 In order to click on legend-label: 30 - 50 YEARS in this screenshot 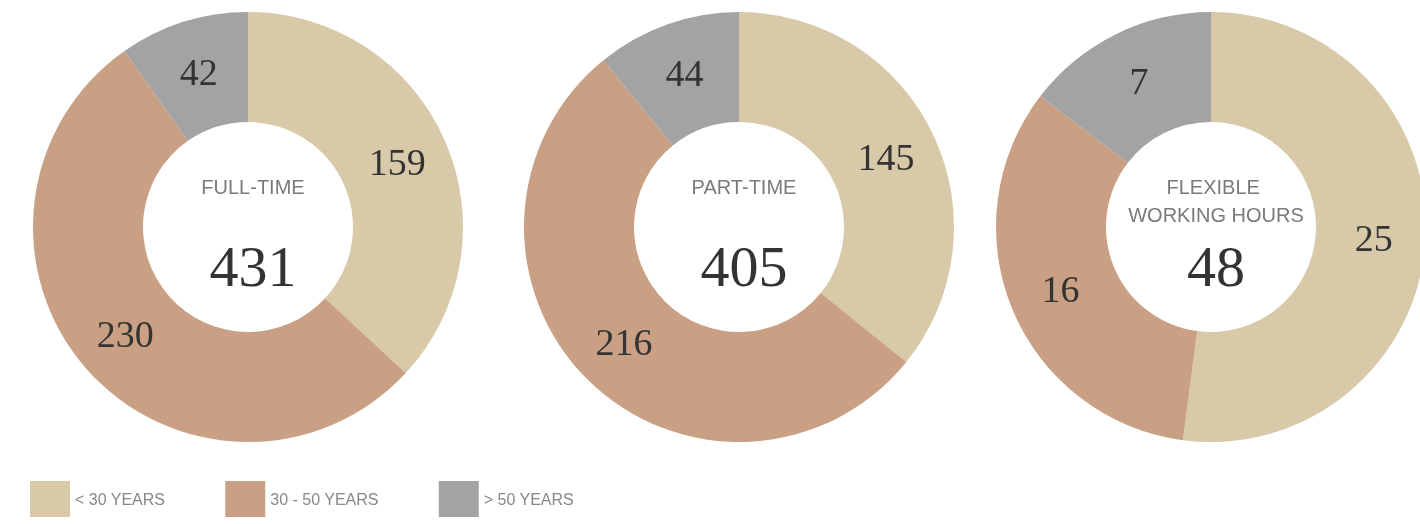, I will do `click(324, 499)`.